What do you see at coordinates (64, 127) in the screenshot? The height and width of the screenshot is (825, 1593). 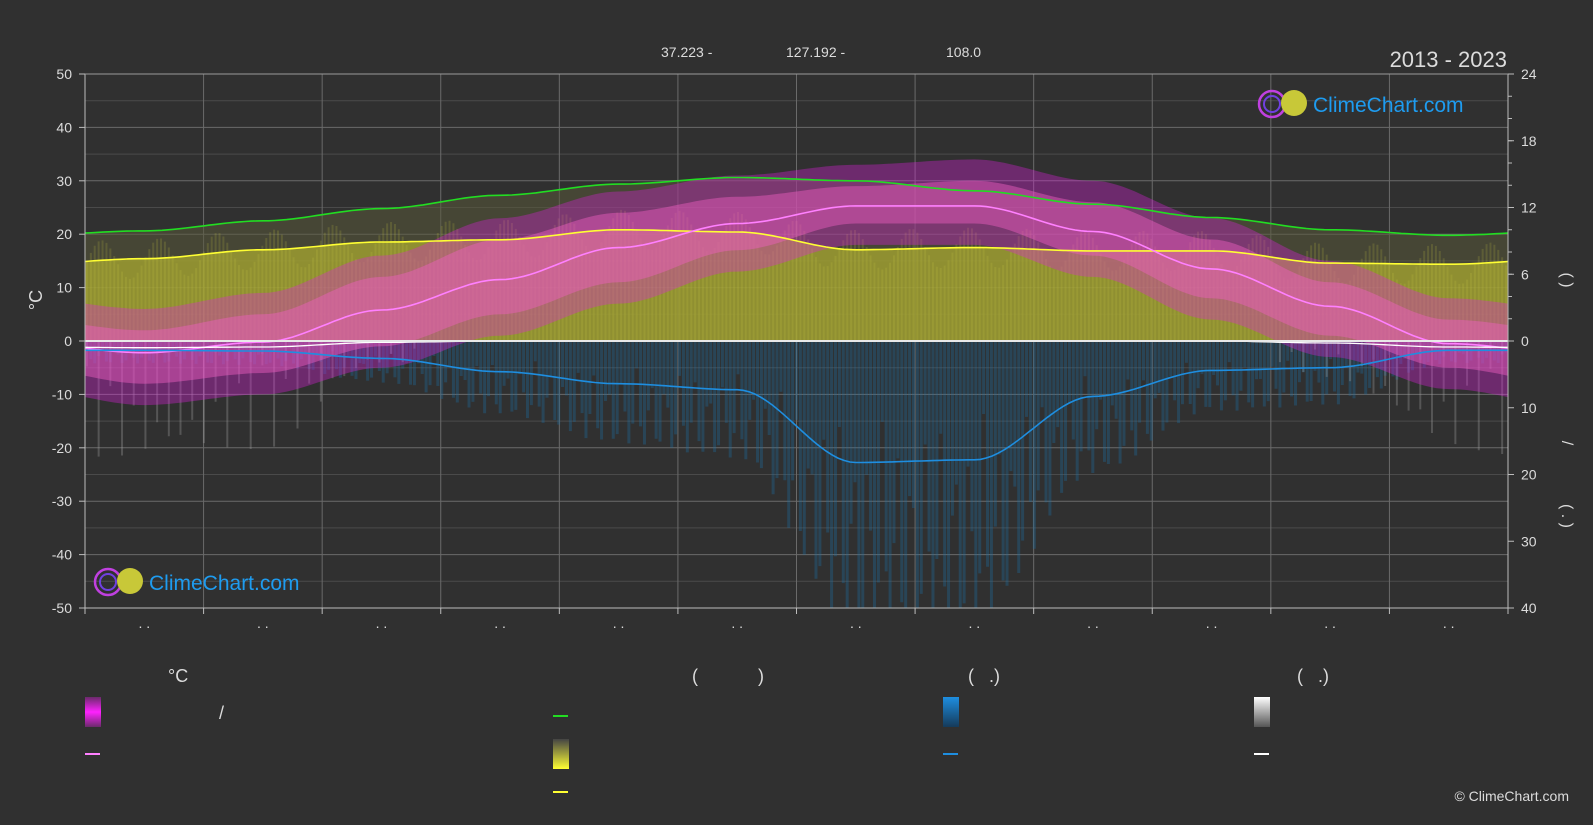 I see `left-tick-label: 40` at bounding box center [64, 127].